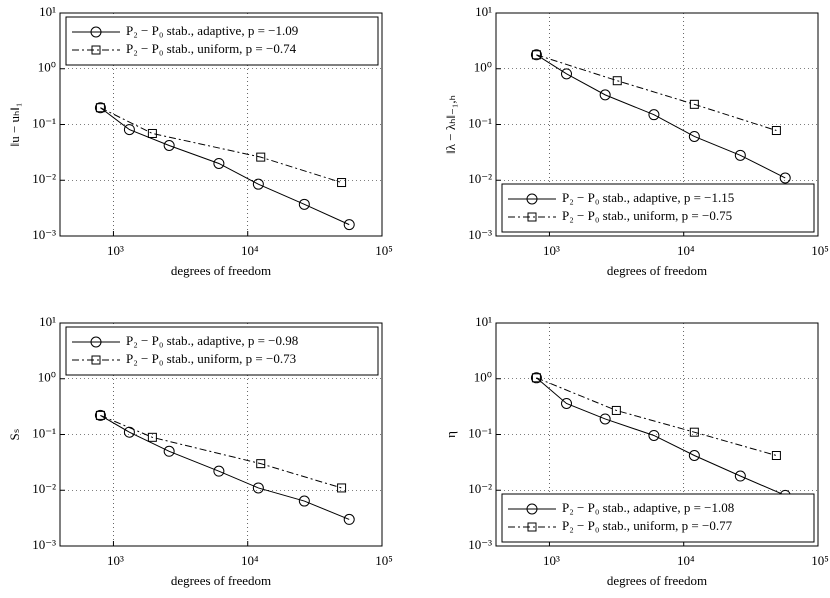 Image resolution: width=830 pixels, height=598 pixels. I want to click on legend-label: P₂ − P₀ stab., uniform, p = −0.74, so click(211, 48).